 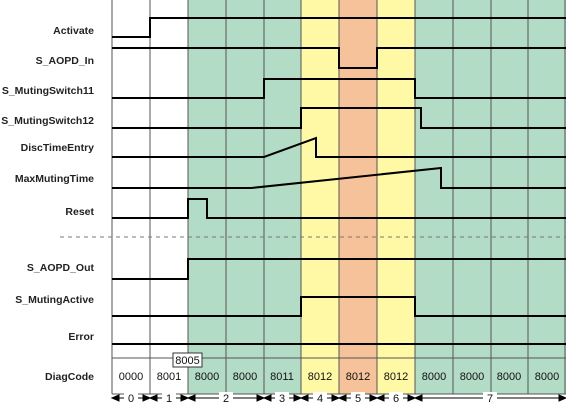 I want to click on trace-maxmutingtime, so click(x=339, y=177).